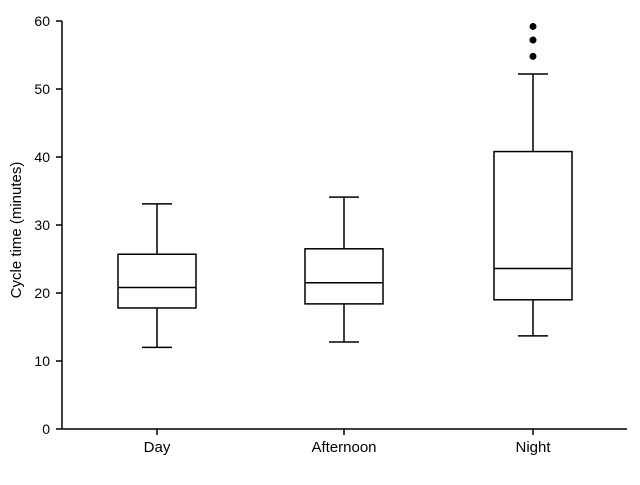  I want to click on y-axis-title: Cycle time (minutes), so click(16, 230).